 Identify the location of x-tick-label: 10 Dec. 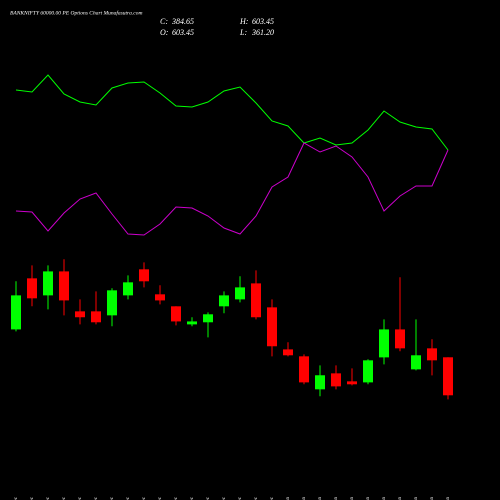
(48, 498).